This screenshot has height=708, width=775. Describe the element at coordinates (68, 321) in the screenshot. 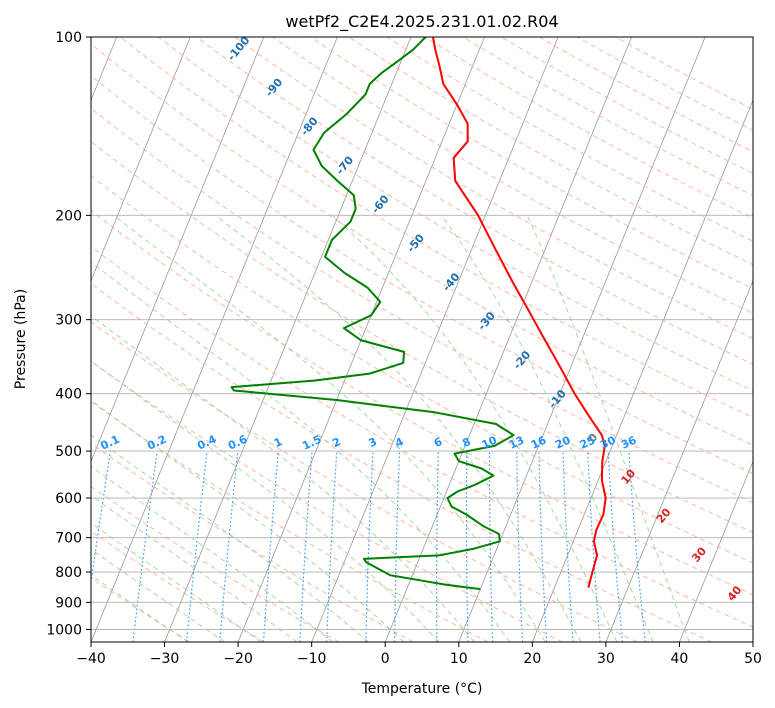

I see `y-tick-label: 300` at that location.